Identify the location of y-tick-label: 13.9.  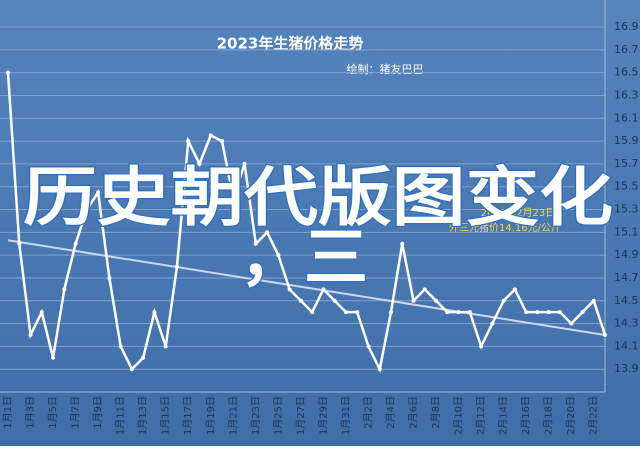
(626, 368).